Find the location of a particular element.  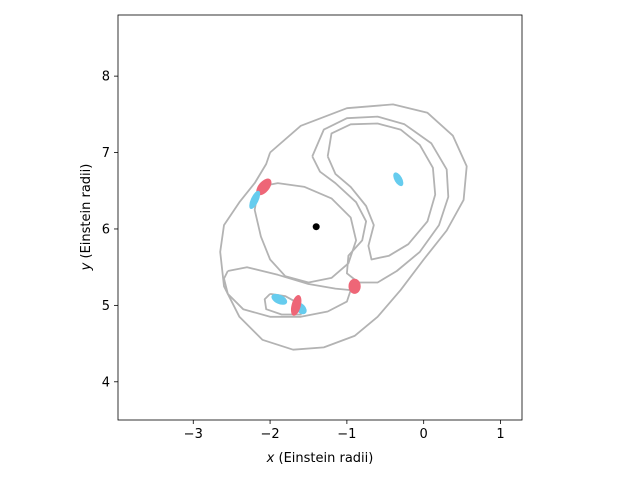

y-tick-label: 4 is located at coordinates (106, 382).